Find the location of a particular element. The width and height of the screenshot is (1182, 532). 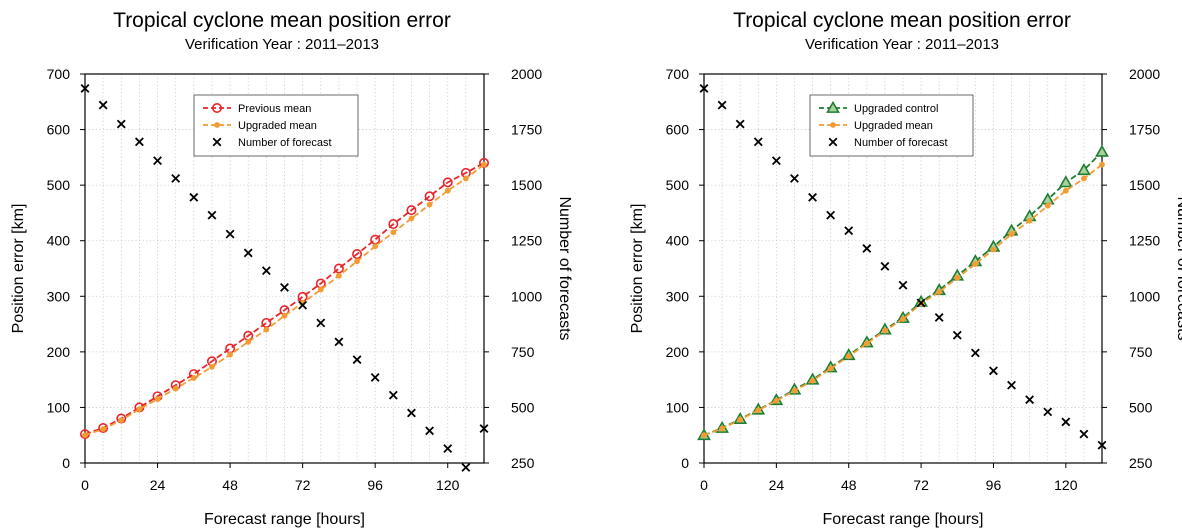

x-tick-label: 96 is located at coordinates (375, 485).